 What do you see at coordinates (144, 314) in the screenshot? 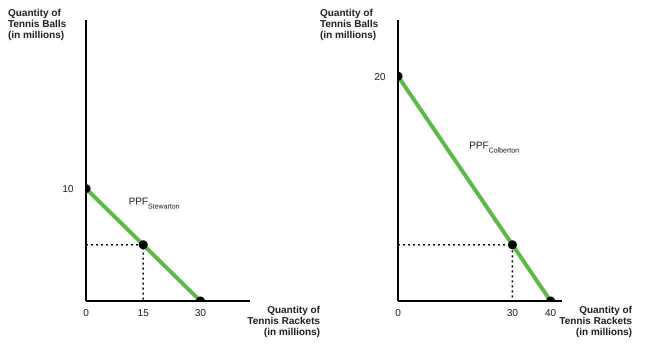
I see `x-tick-label: 15` at bounding box center [144, 314].